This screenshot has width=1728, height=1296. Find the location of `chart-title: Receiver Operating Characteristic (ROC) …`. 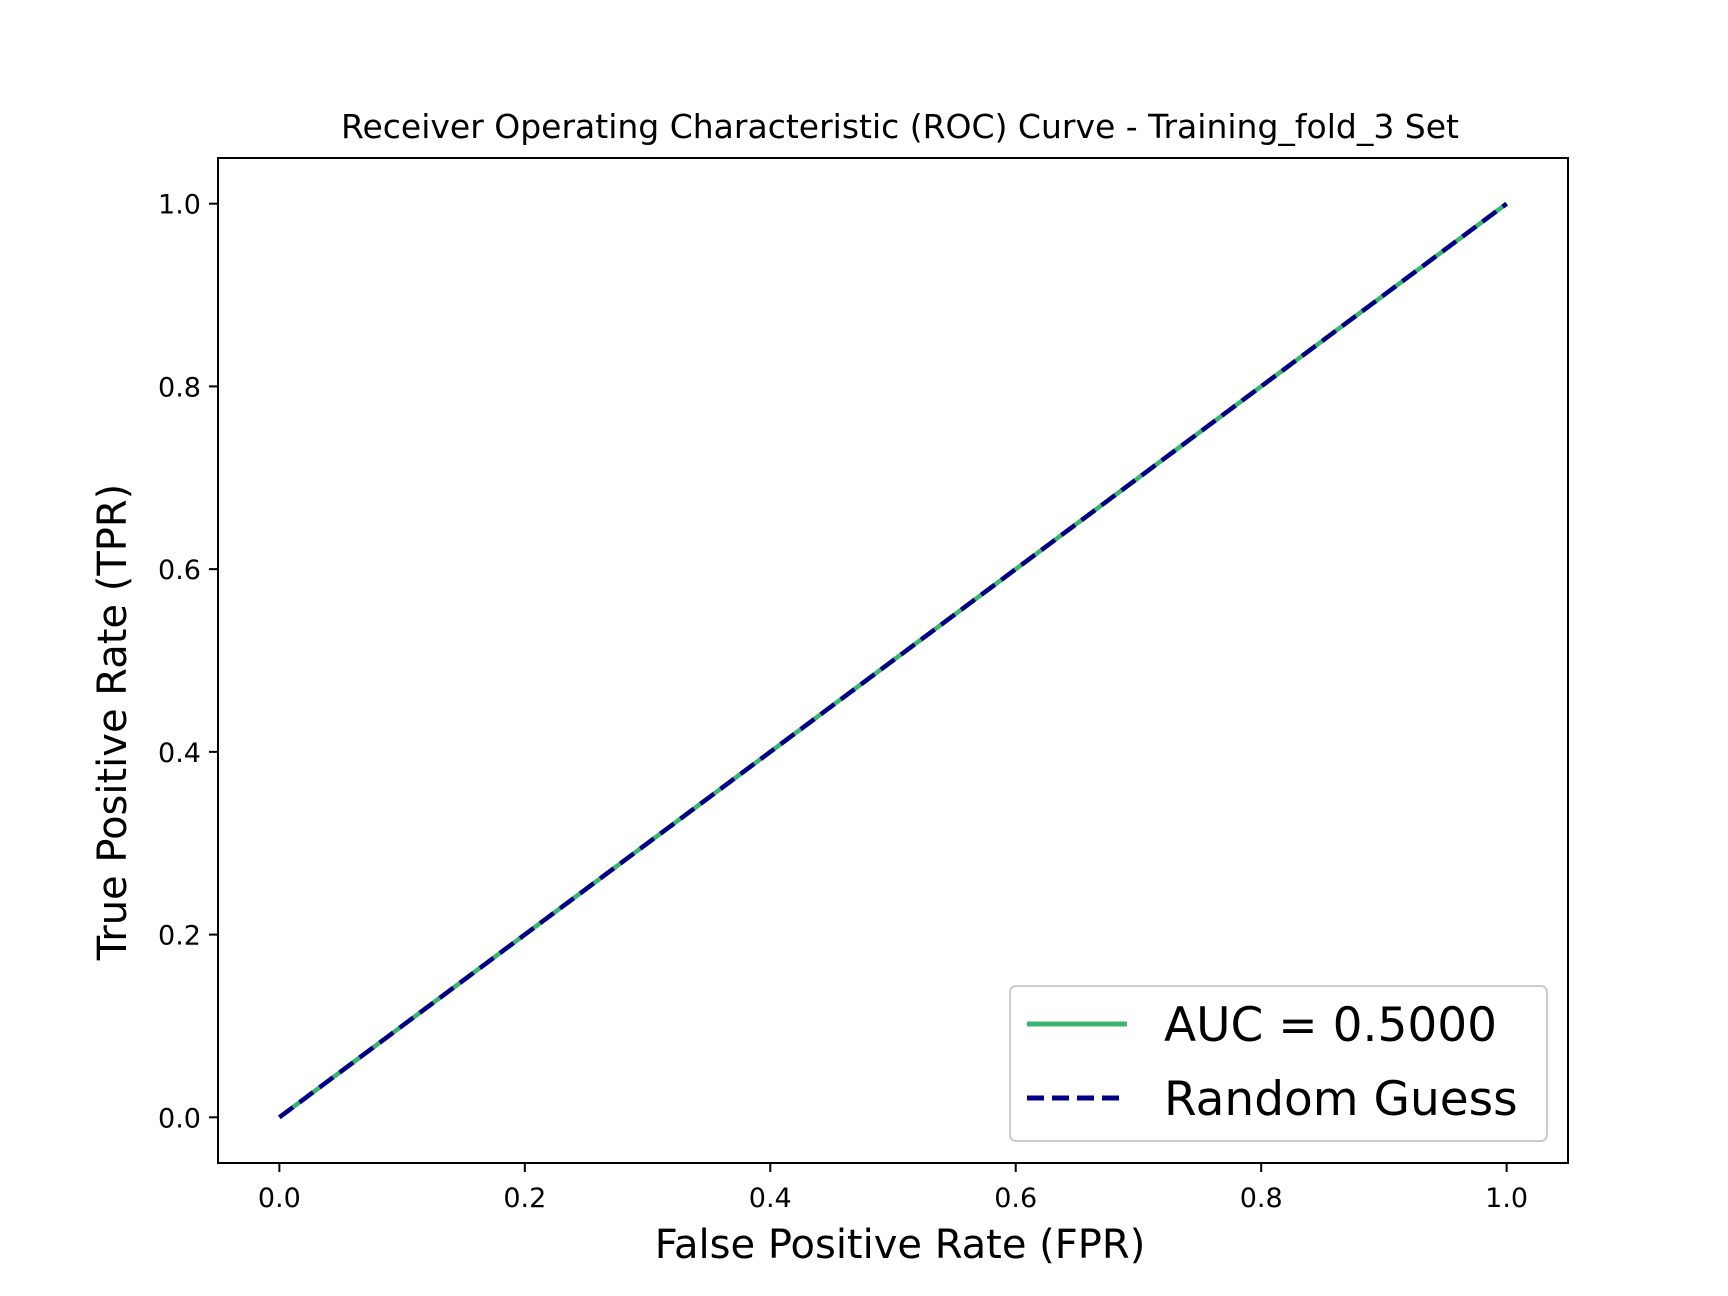

chart-title: Receiver Operating Characteristic (ROC) … is located at coordinates (900, 126).